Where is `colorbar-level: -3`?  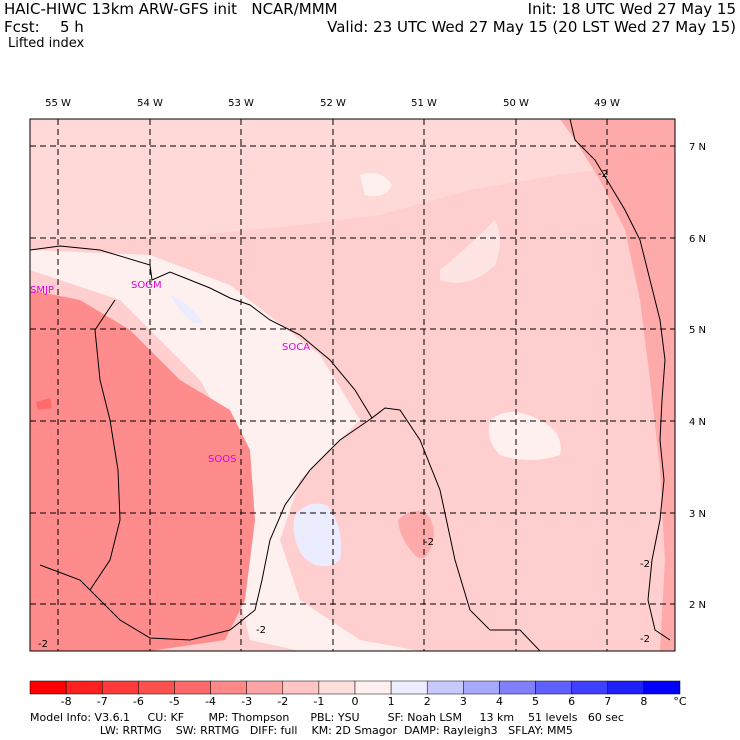
colorbar-level: -3 is located at coordinates (246, 701).